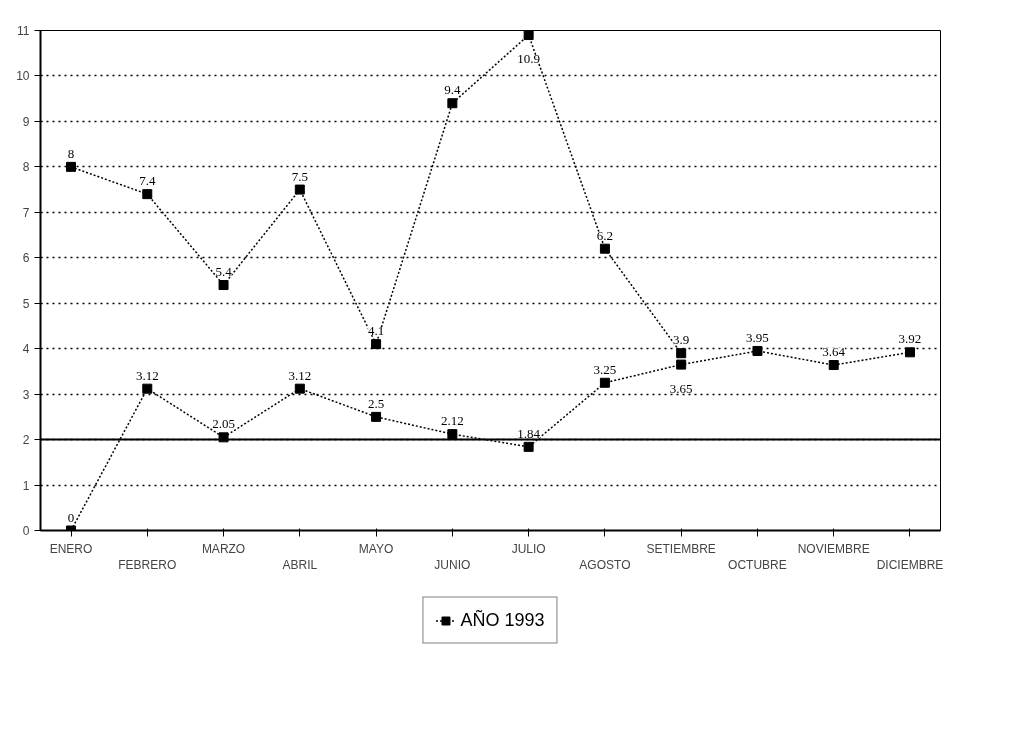  Describe the element at coordinates (681, 548) in the screenshot. I see `x-tick-label: SETIEMBRE` at that location.